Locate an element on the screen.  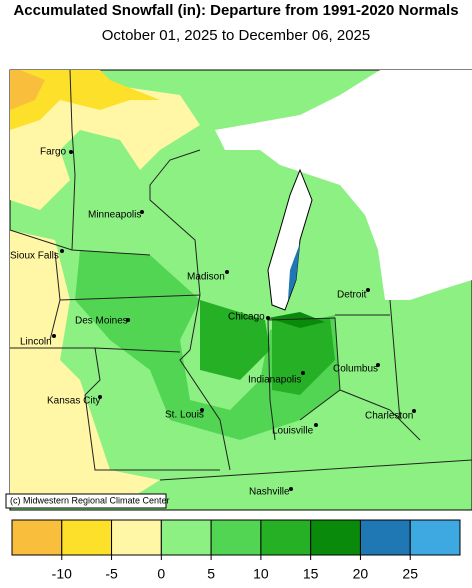
city-label: Louisville is located at coordinates (293, 431).